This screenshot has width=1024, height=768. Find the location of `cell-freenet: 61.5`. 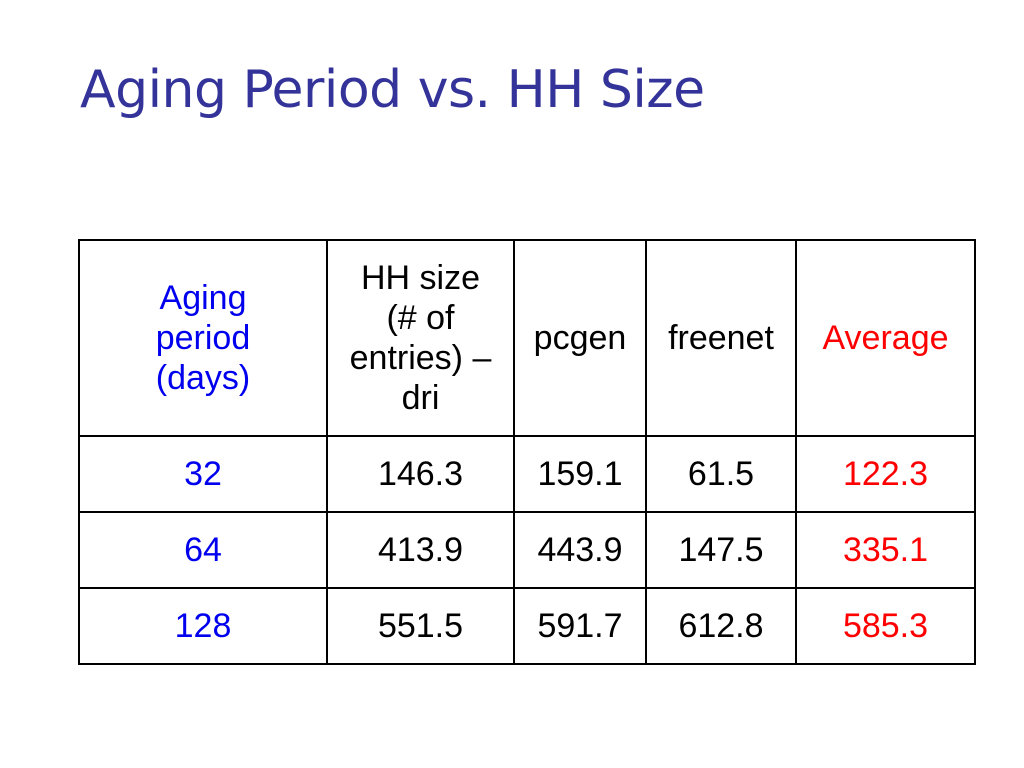

cell-freenet: 61.5 is located at coordinates (721, 474).